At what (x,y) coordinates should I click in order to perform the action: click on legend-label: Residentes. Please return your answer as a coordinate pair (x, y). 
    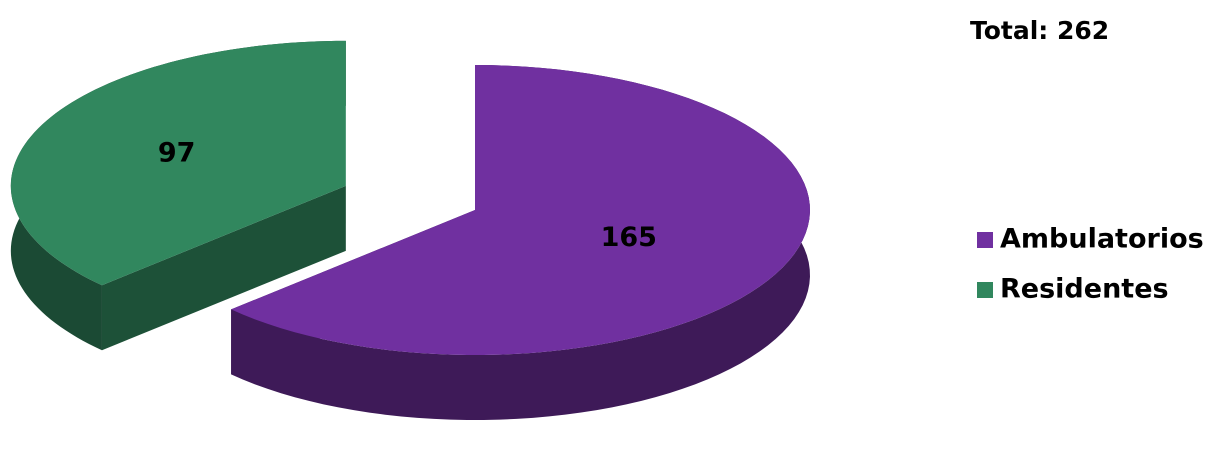
    Looking at the image, I should click on (1084, 289).